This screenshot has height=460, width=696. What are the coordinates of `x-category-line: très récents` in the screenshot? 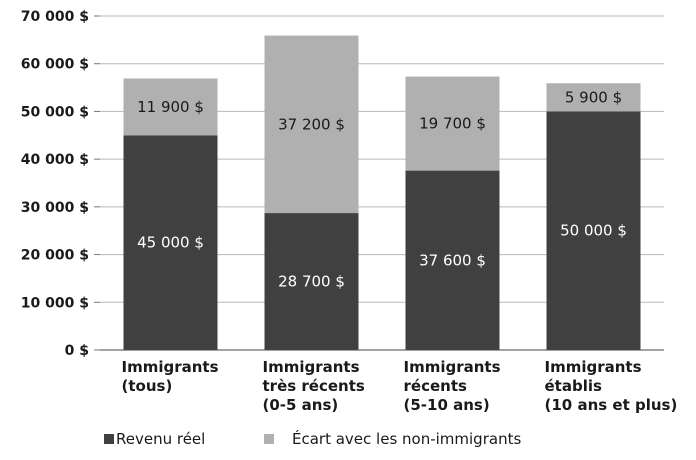 It's located at (314, 386).